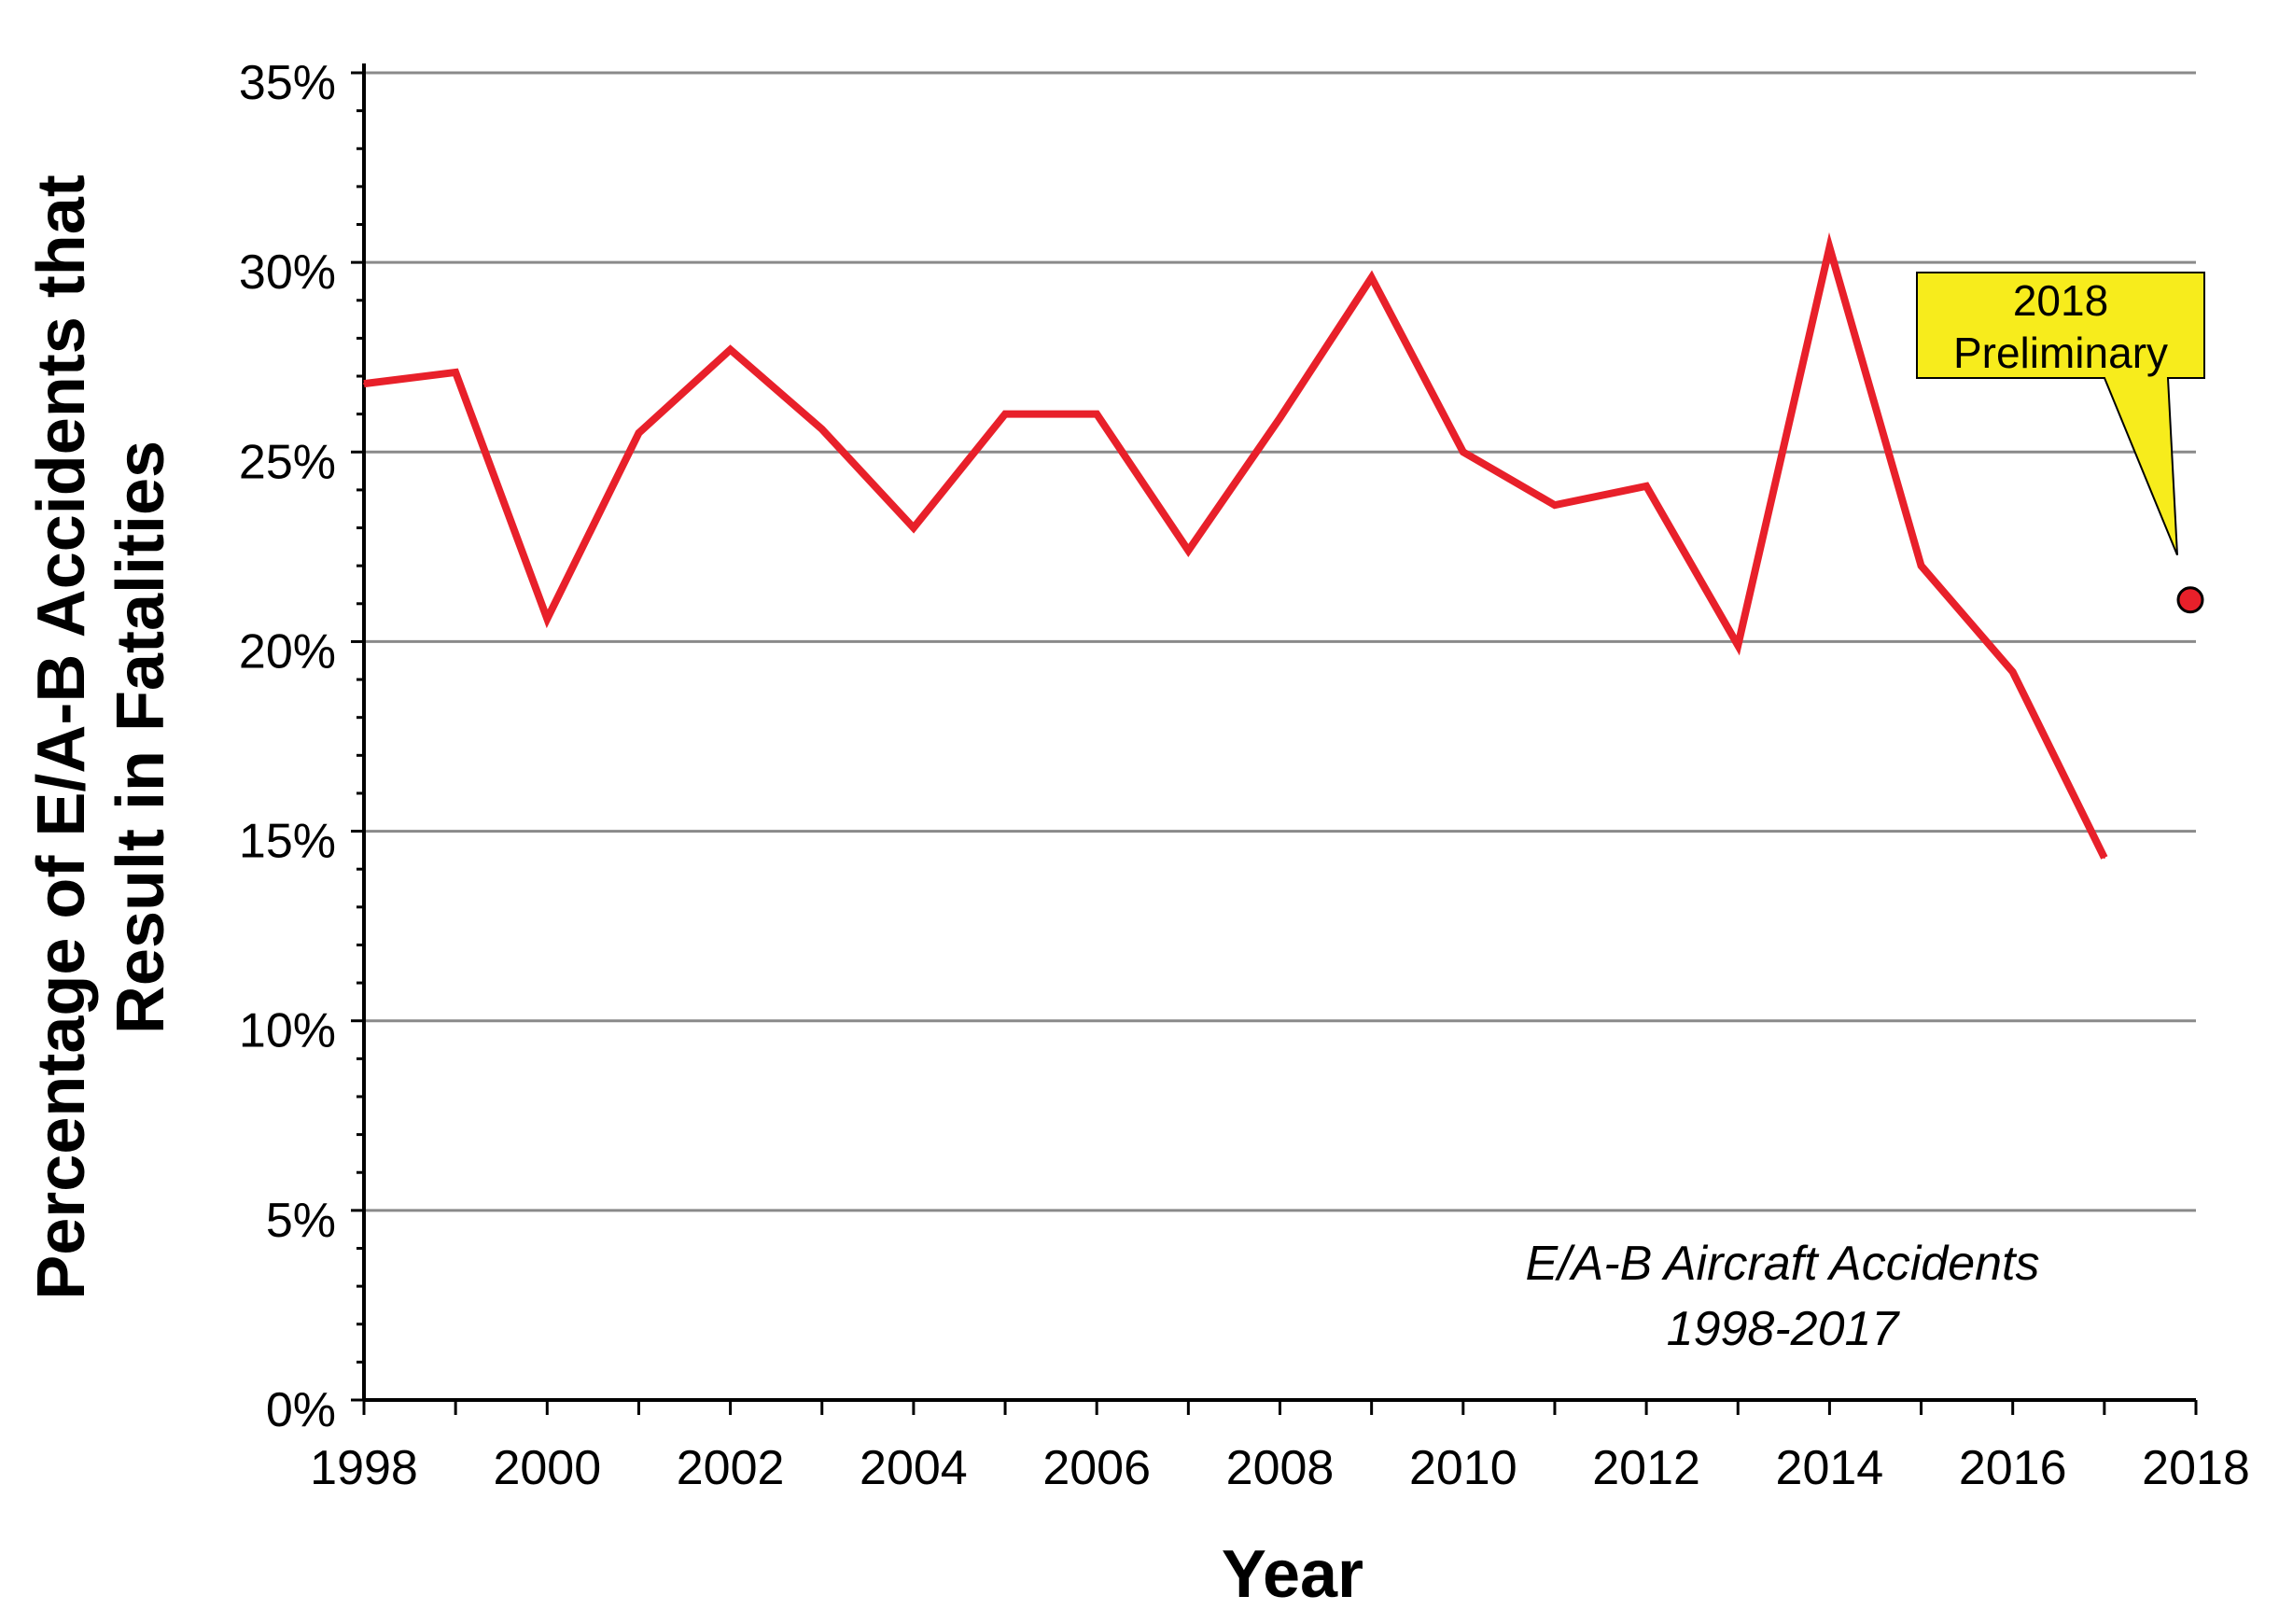  What do you see at coordinates (1784, 1329) in the screenshot?
I see `annotation-line-2: 1998-2017` at bounding box center [1784, 1329].